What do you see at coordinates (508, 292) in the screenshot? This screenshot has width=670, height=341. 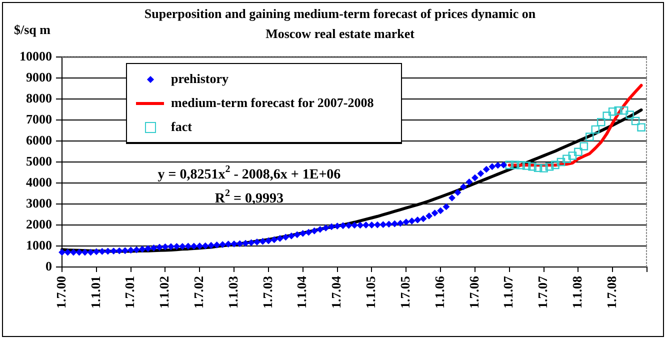 I see `x-tick-label: 1.1.07` at bounding box center [508, 292].